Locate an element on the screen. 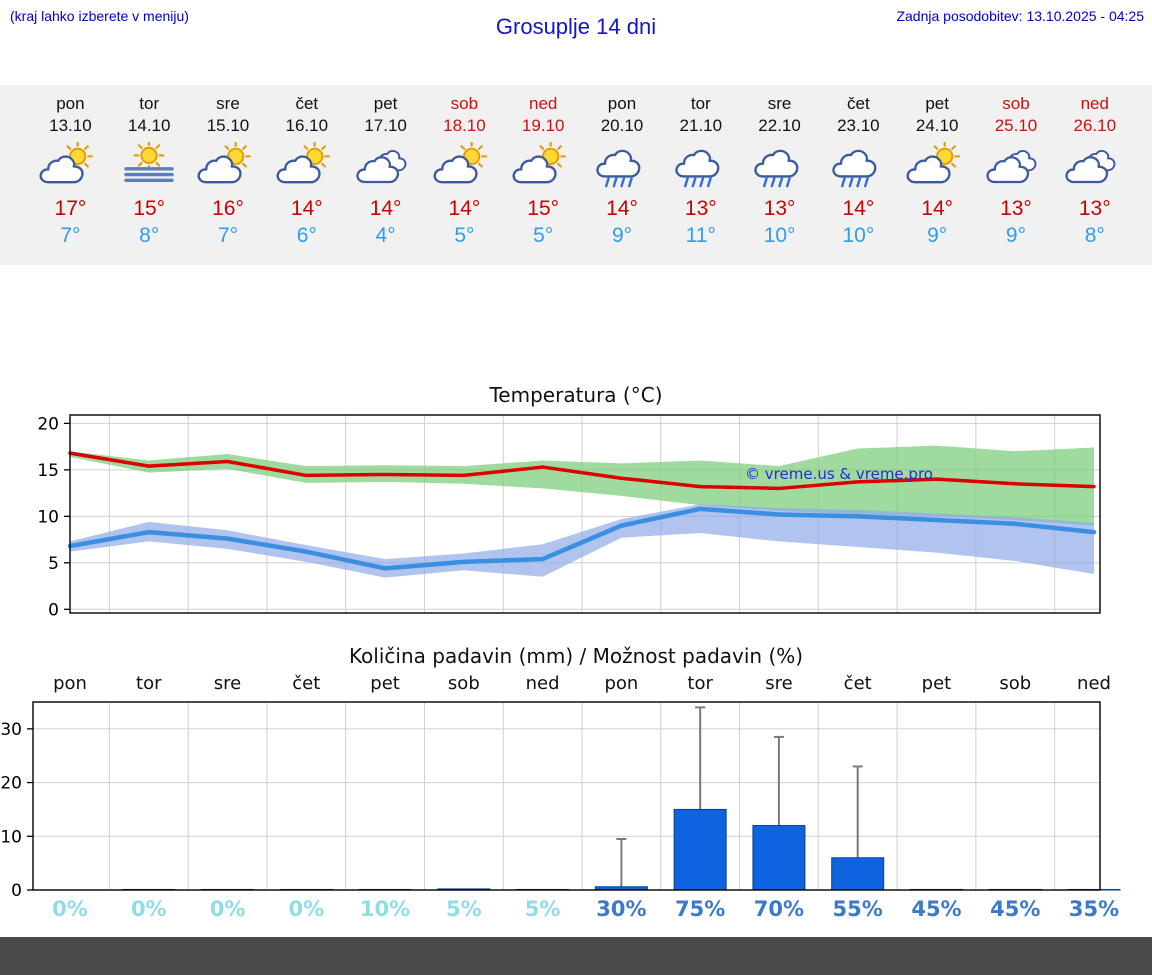  probability-label: 5% is located at coordinates (464, 909).